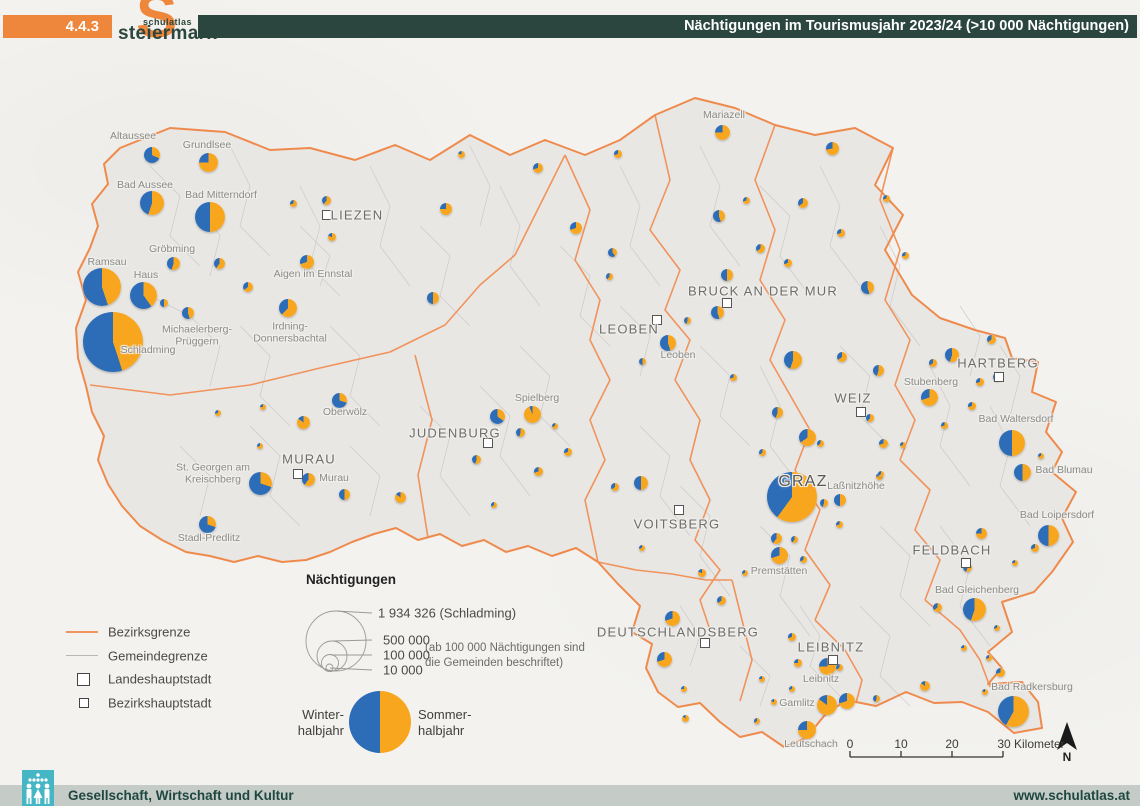 The width and height of the screenshot is (1140, 806). I want to click on legend-title: Nächtigungen, so click(351, 579).